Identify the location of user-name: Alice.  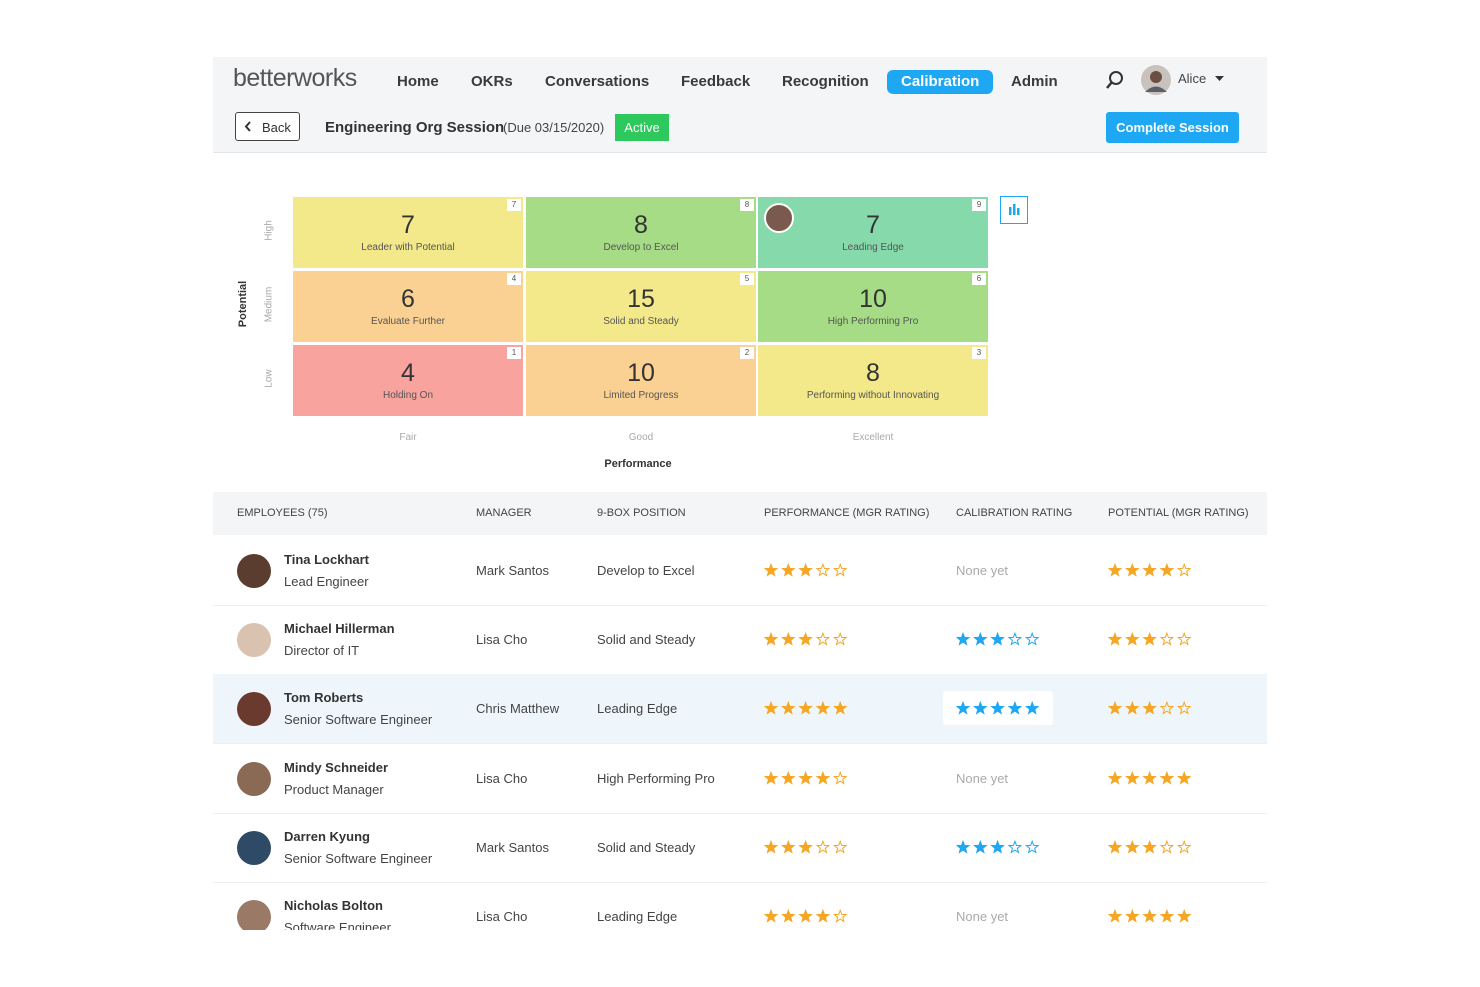
(1192, 78).